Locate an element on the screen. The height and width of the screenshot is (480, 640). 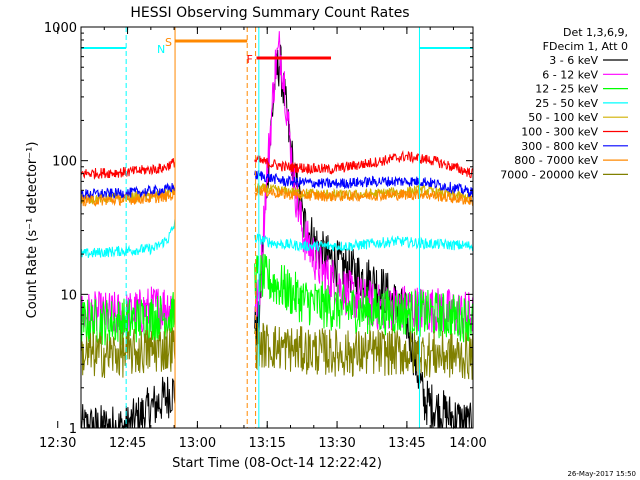
legend-label-5: 100 - 300 keV is located at coordinates (559, 132).